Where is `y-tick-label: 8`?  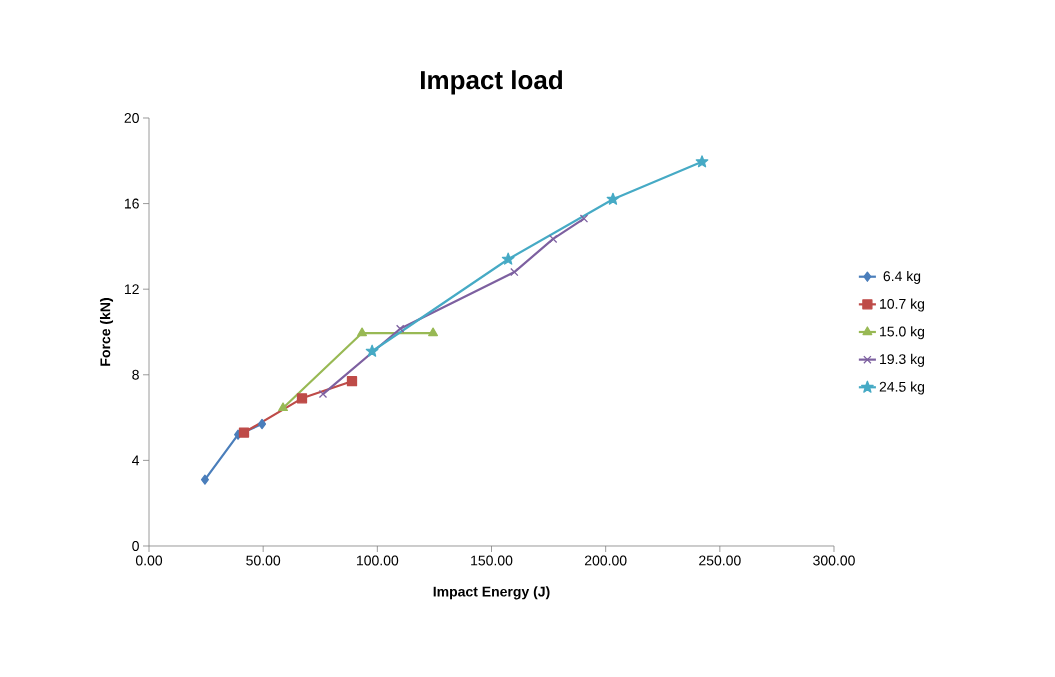 y-tick-label: 8 is located at coordinates (135, 374).